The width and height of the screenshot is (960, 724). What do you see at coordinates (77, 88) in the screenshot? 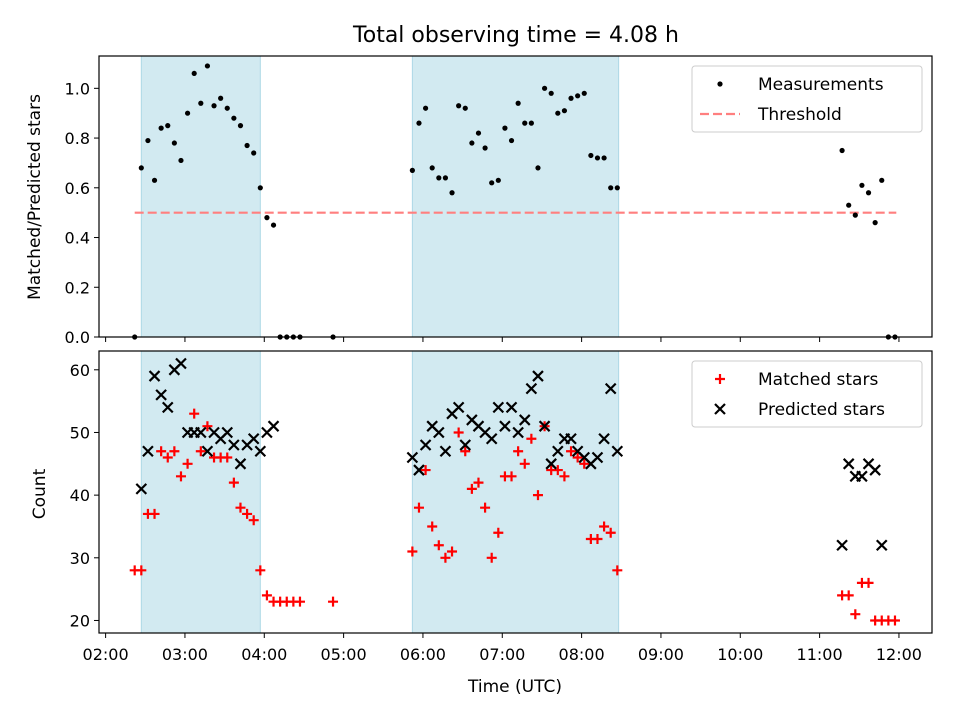
I see `y-tick-label: 1.0` at bounding box center [77, 88].